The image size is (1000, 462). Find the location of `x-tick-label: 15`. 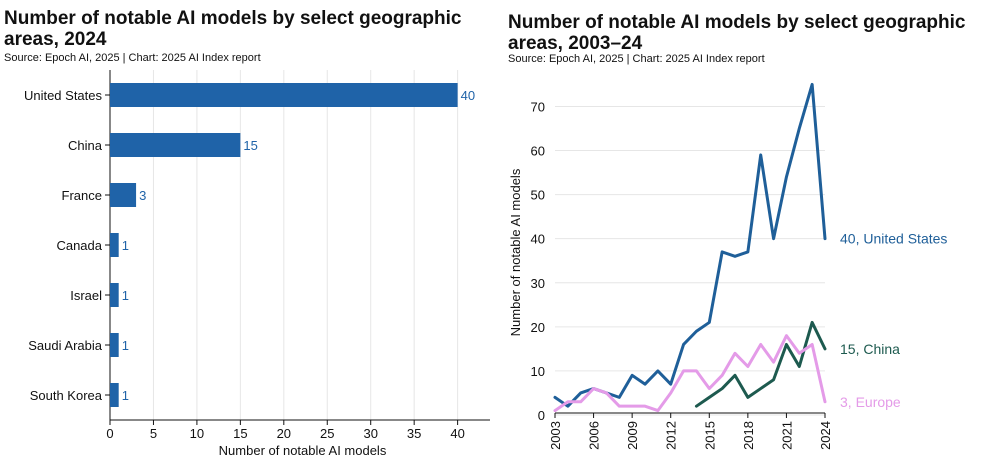

x-tick-label: 15 is located at coordinates (240, 433).